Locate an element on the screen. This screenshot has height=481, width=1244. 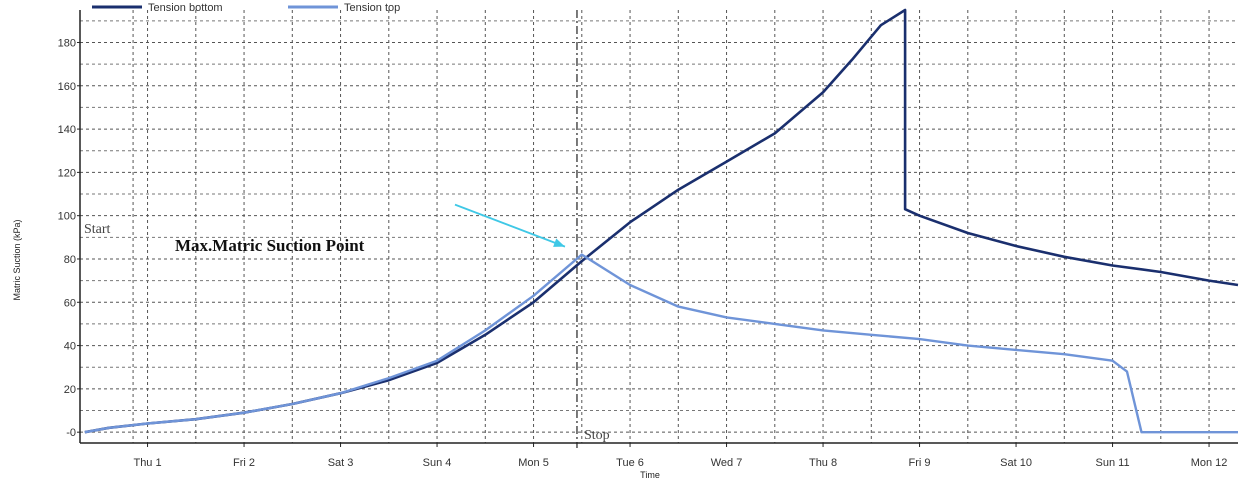
y-tick-label: 120 is located at coordinates (67, 173).